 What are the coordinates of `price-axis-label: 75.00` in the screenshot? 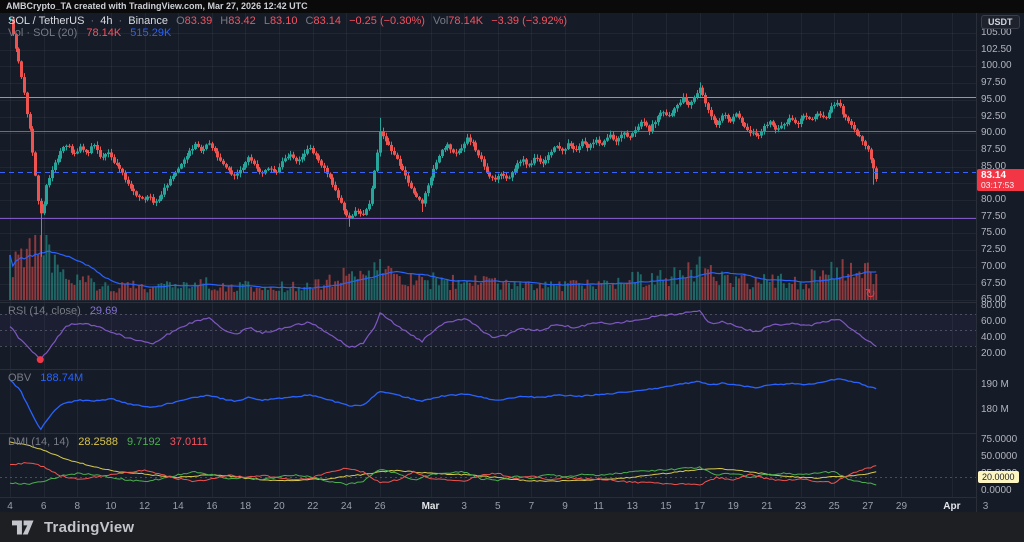 It's located at (994, 233).